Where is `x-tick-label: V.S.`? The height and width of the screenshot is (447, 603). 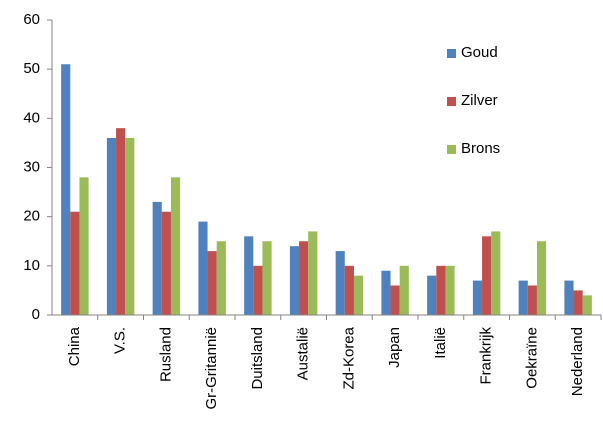
x-tick-label: V.S. is located at coordinates (120, 340).